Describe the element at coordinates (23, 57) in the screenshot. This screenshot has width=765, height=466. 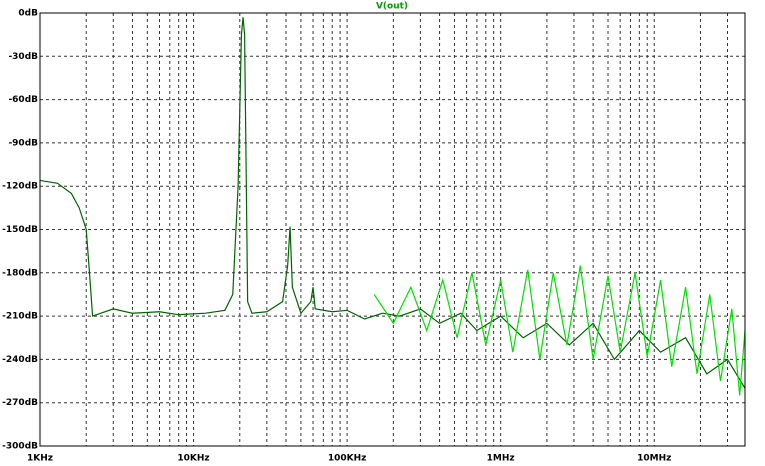
I see `y-tick-label: -30dB` at that location.